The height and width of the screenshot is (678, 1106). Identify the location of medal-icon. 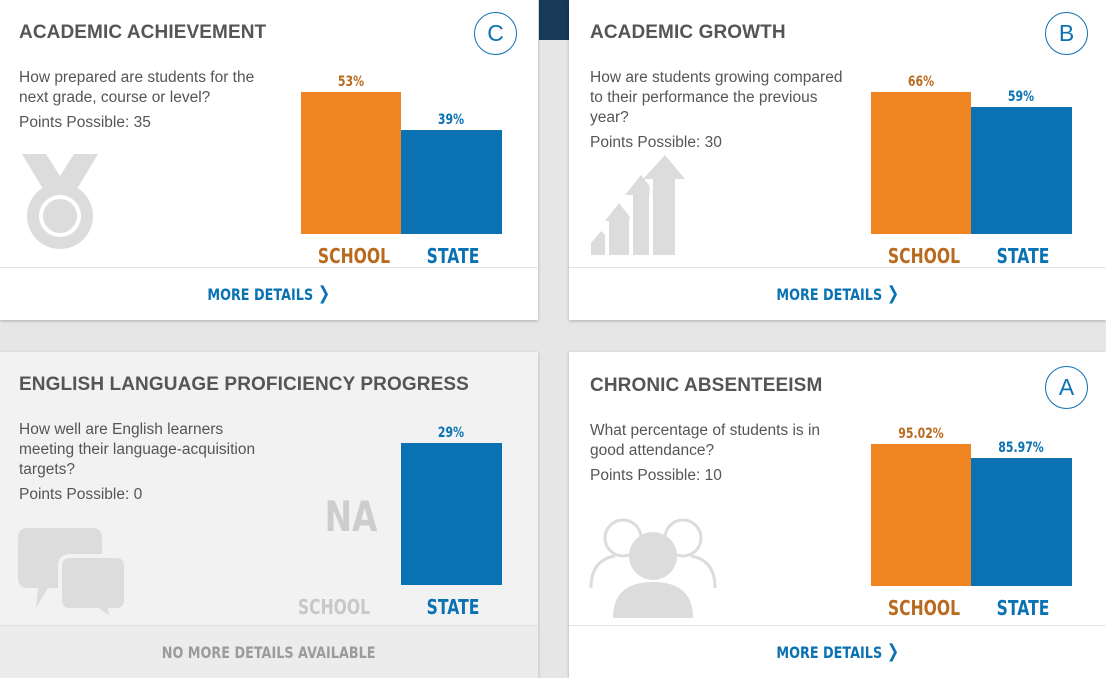
(60, 201).